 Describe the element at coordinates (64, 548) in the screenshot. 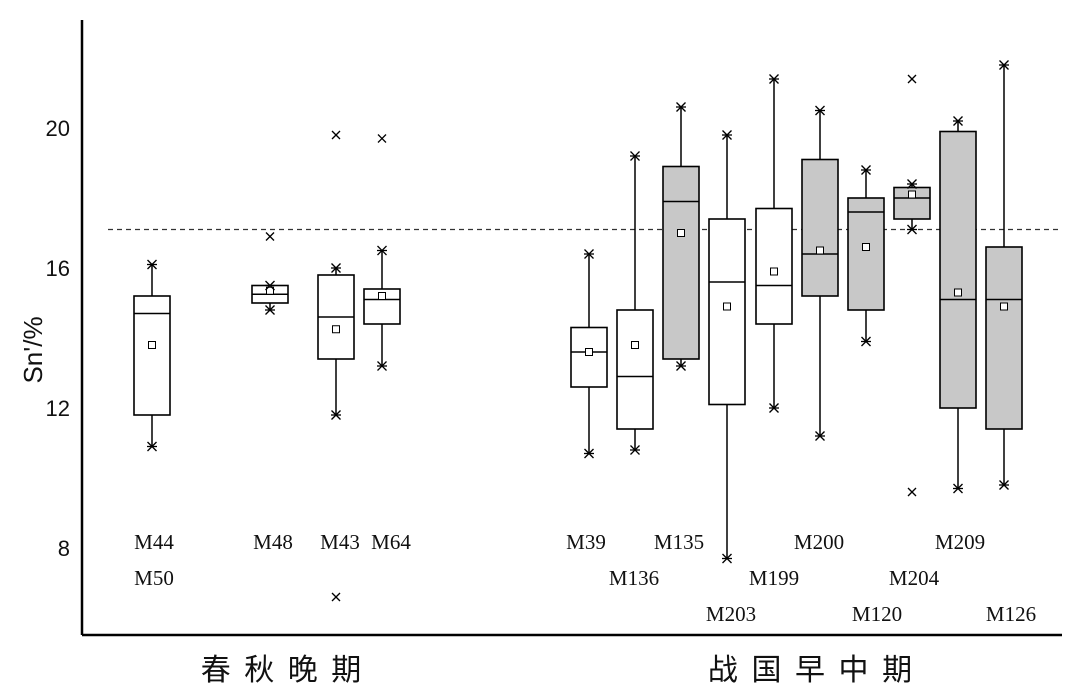

I see `y-tick-label: 8` at that location.